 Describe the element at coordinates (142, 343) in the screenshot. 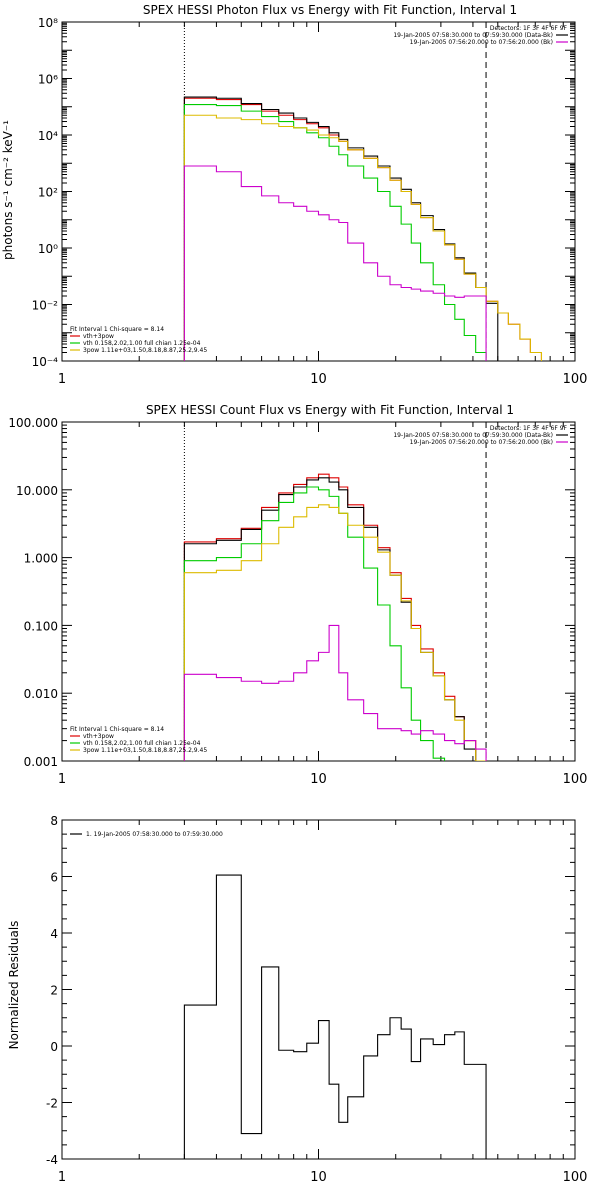

I see `photon-flux-fit-legend-entry: vth 0.158,2.02,1.00 full chian 1.25e-04` at that location.